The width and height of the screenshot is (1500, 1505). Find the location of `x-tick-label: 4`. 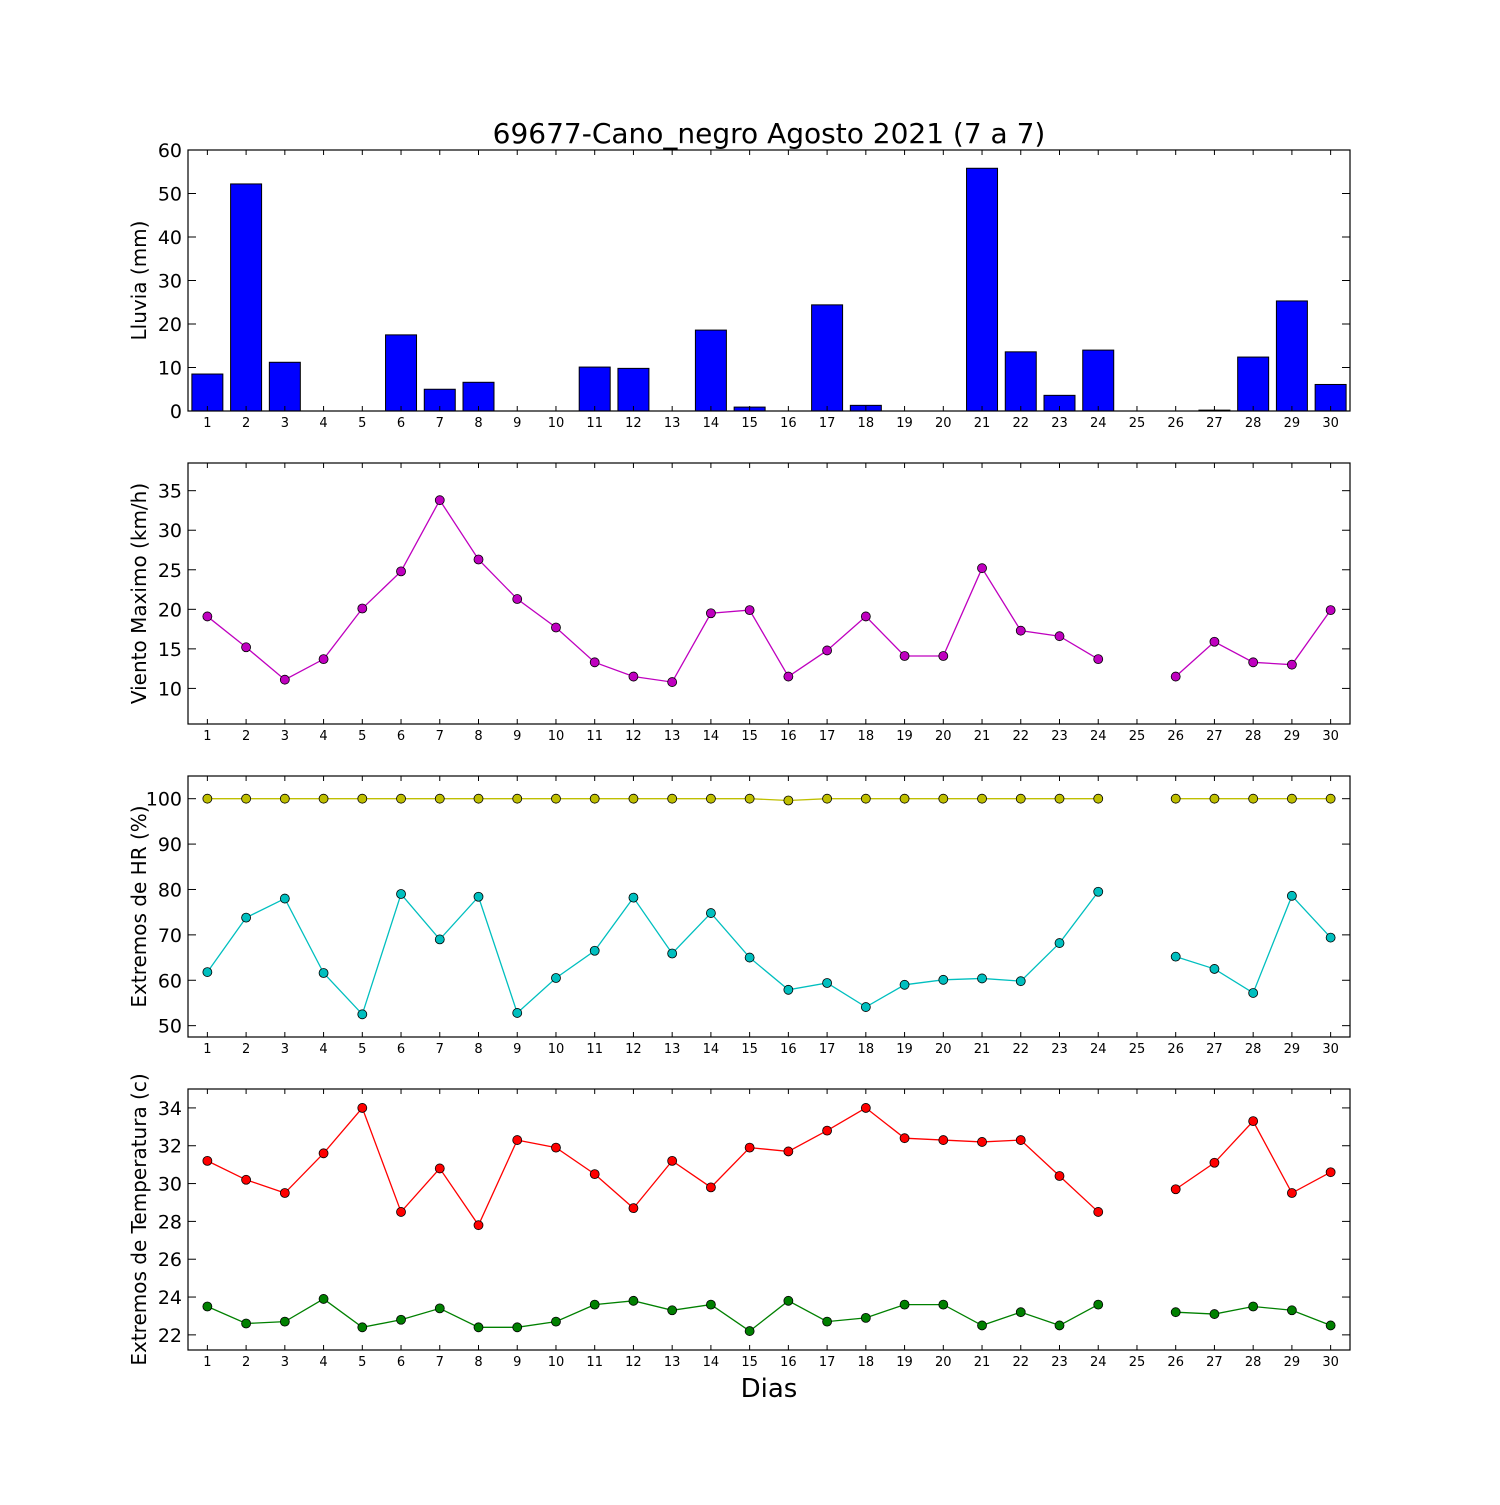

x-tick-label: 4 is located at coordinates (323, 1362).